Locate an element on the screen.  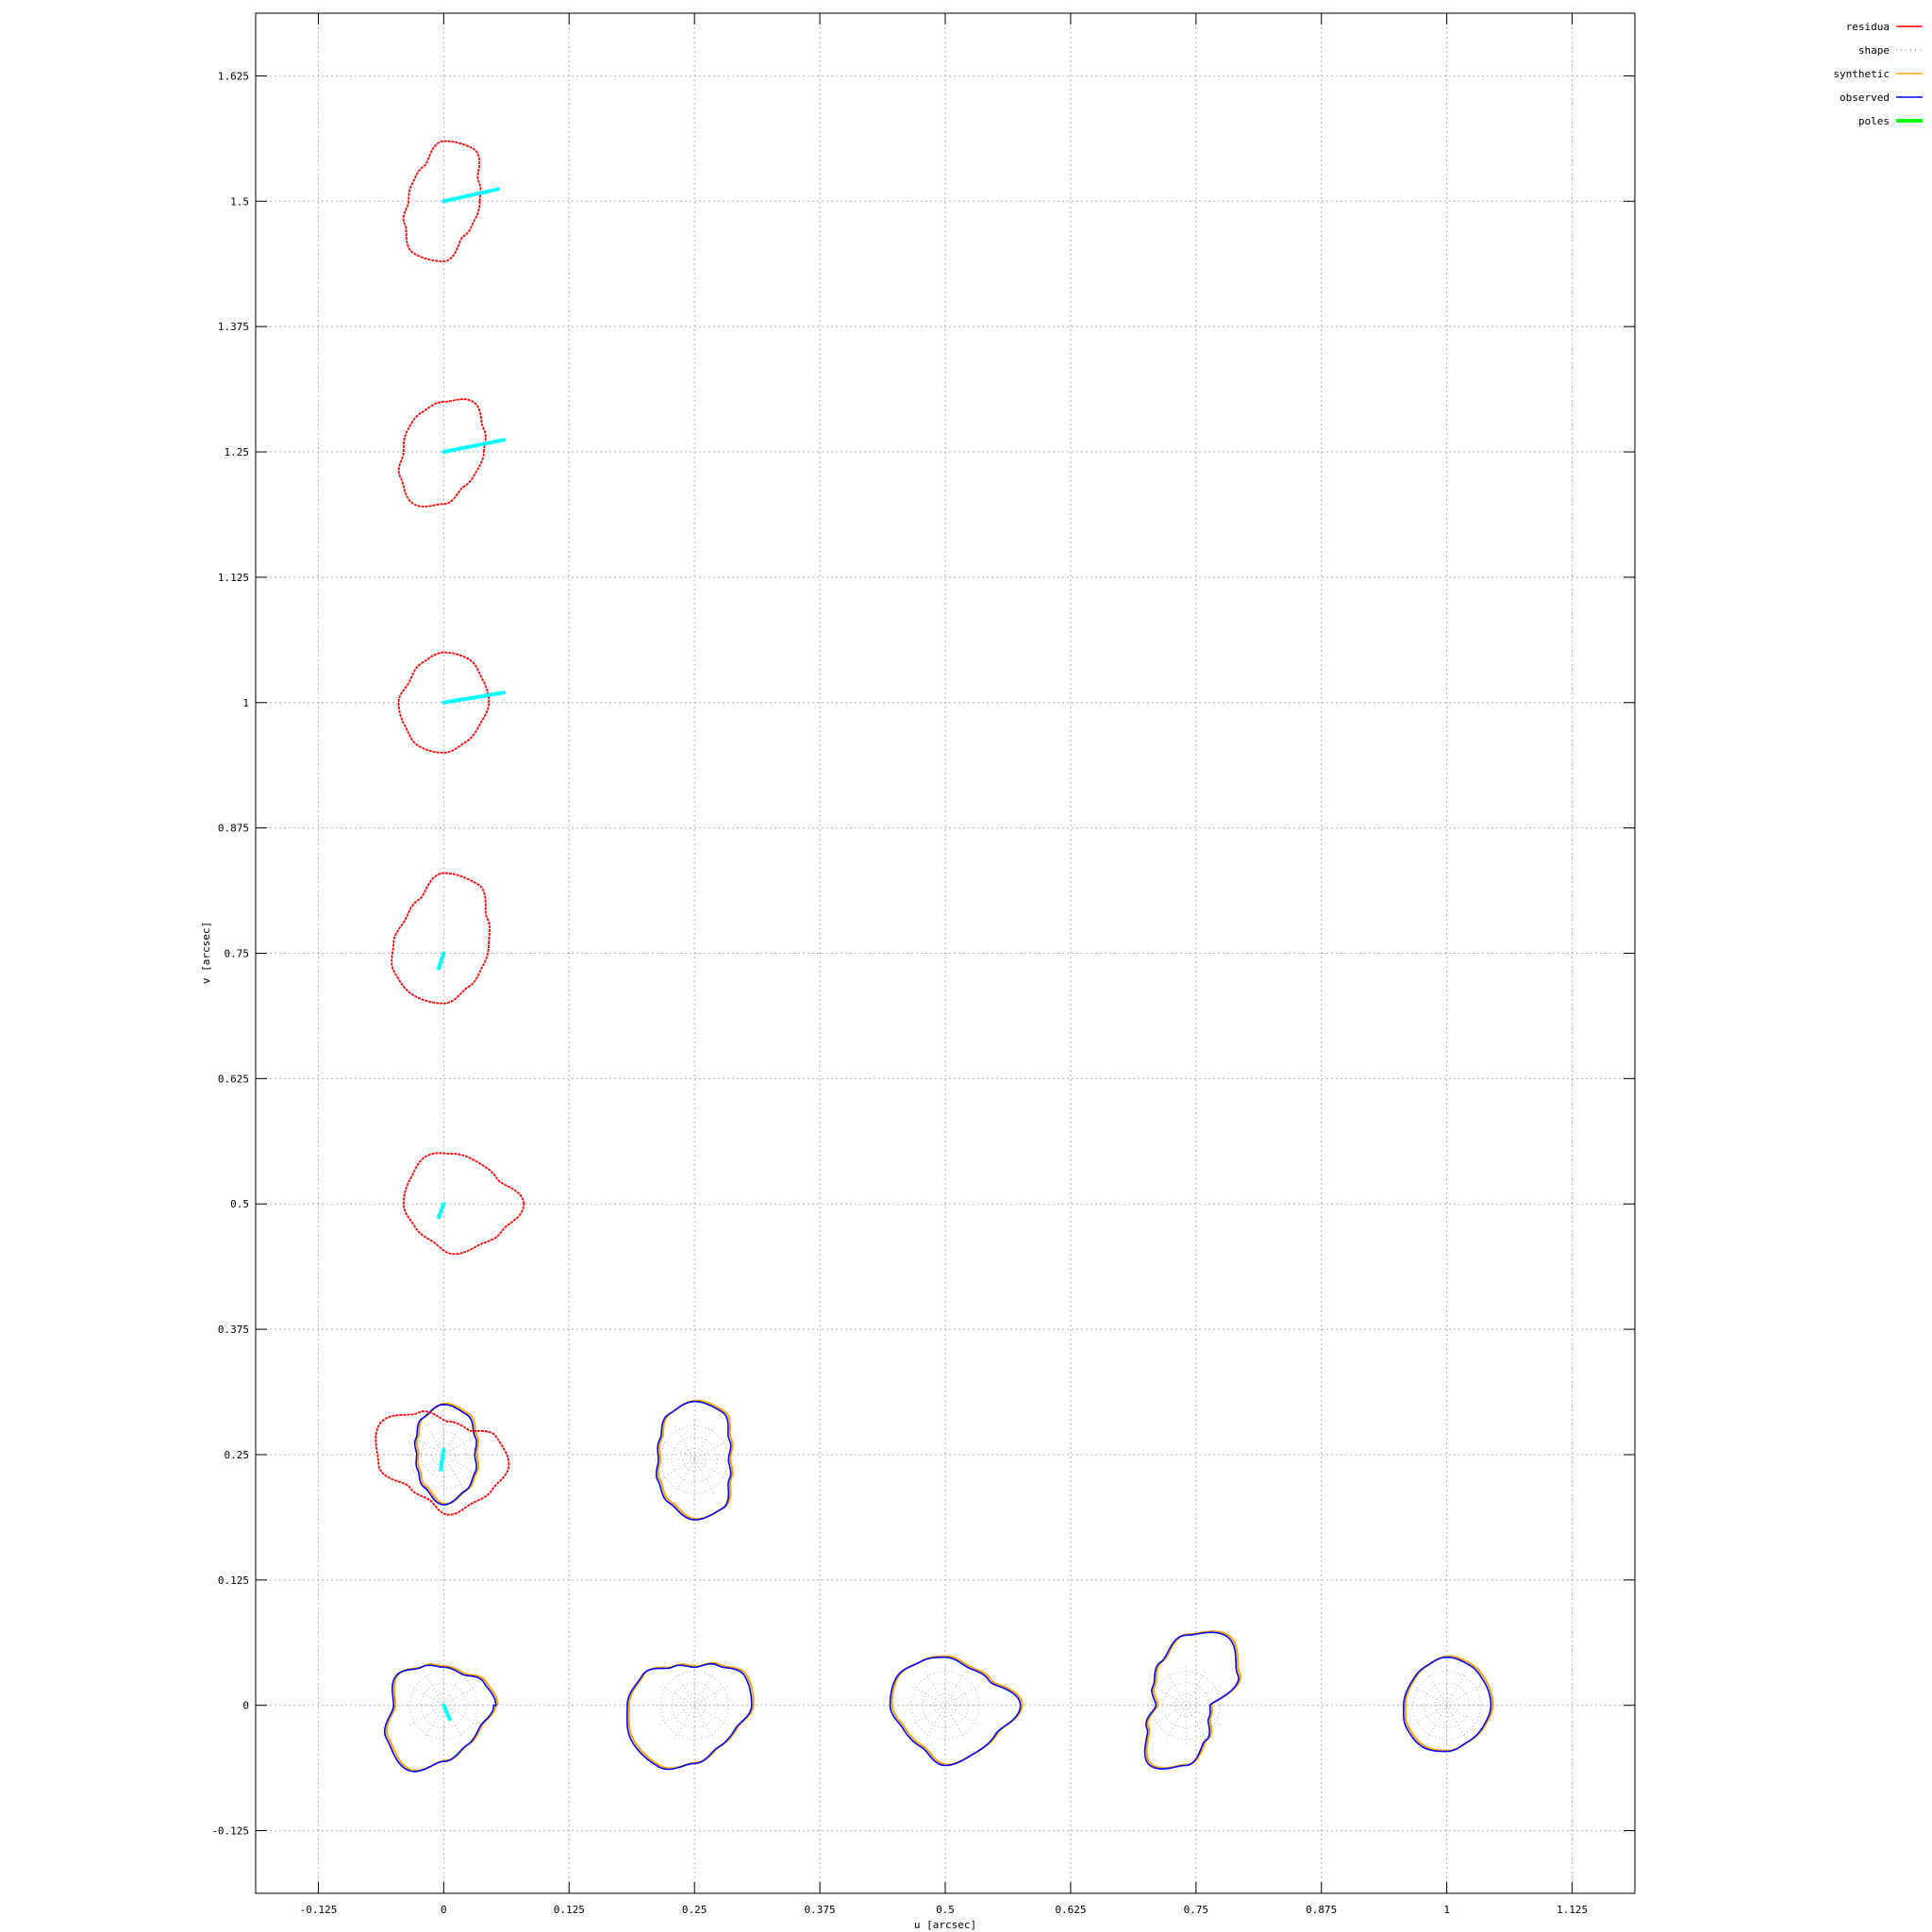
y-tick-label: 1.625 is located at coordinates (234, 76).